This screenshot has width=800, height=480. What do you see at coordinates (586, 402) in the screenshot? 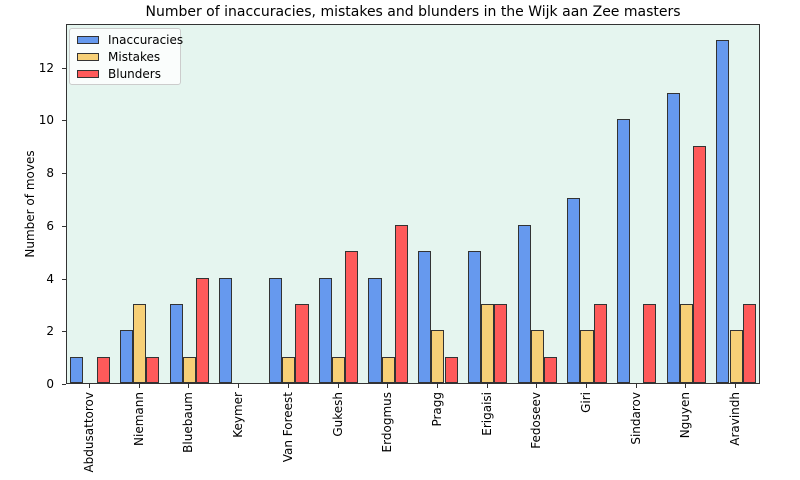
I see `x-tick-label: Giri` at bounding box center [586, 402].